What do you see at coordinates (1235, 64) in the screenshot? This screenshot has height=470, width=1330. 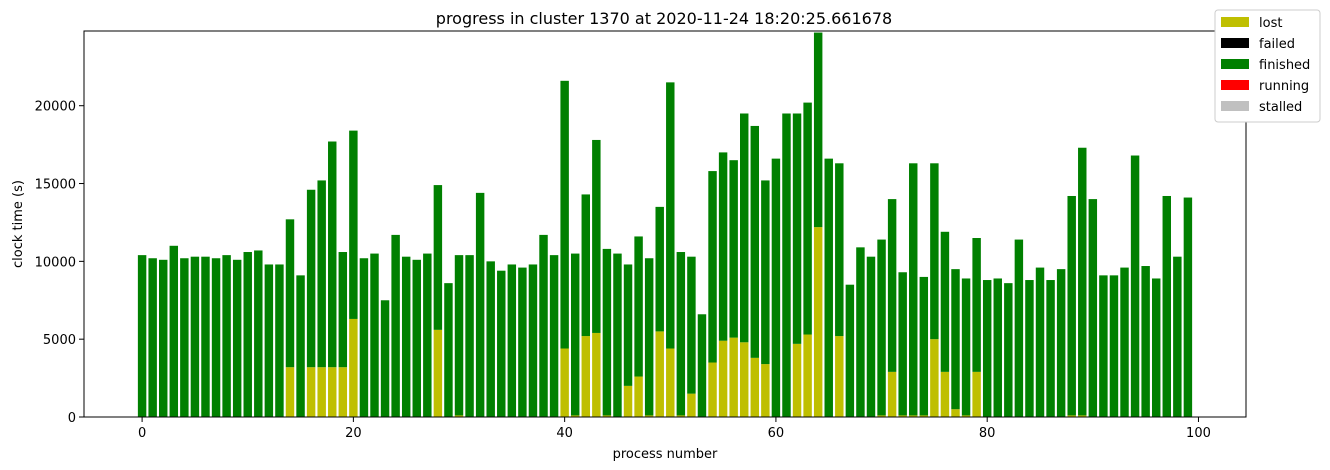 I see `legend-swatch-finished` at bounding box center [1235, 64].